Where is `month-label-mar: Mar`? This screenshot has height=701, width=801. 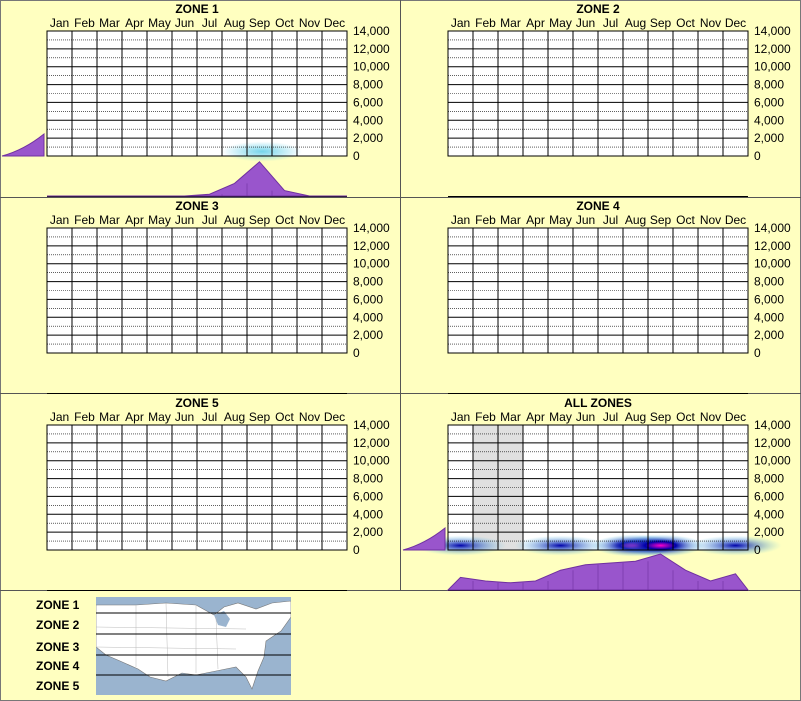
month-label-mar: Mar is located at coordinates (510, 23).